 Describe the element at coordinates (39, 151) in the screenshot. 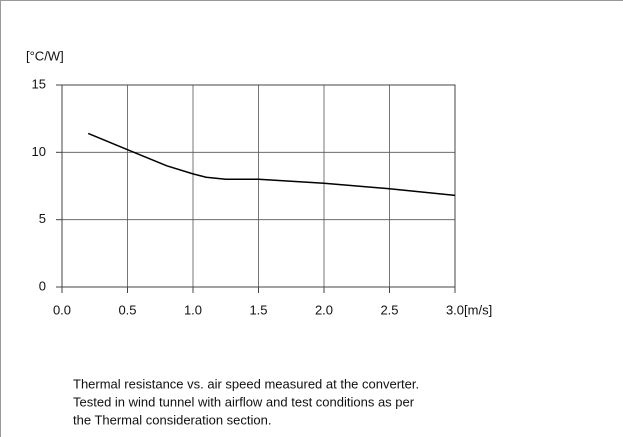

I see `y-tick-label: 10` at that location.